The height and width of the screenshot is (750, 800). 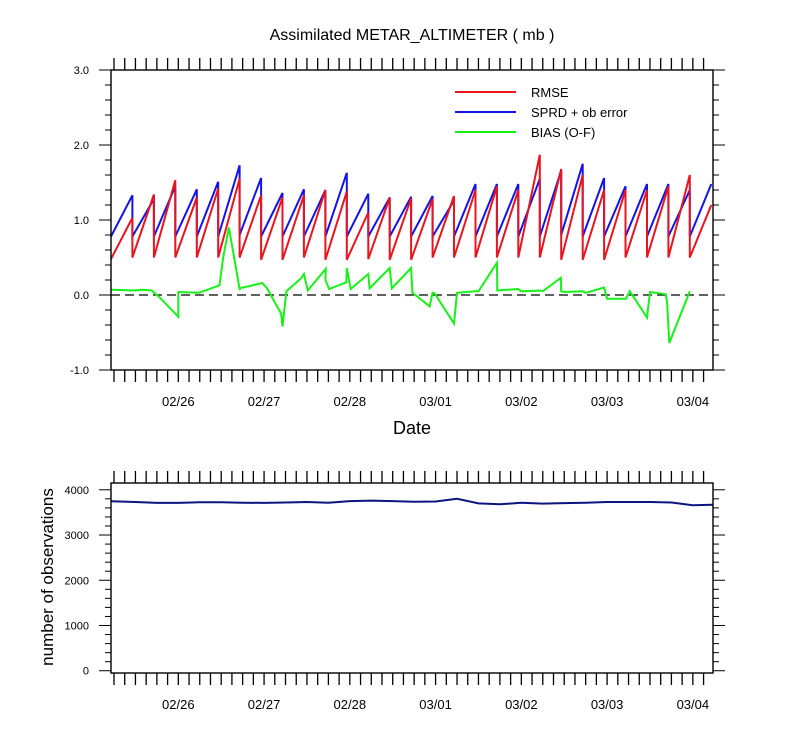 I want to click on series-line-rmse, so click(x=411, y=207).